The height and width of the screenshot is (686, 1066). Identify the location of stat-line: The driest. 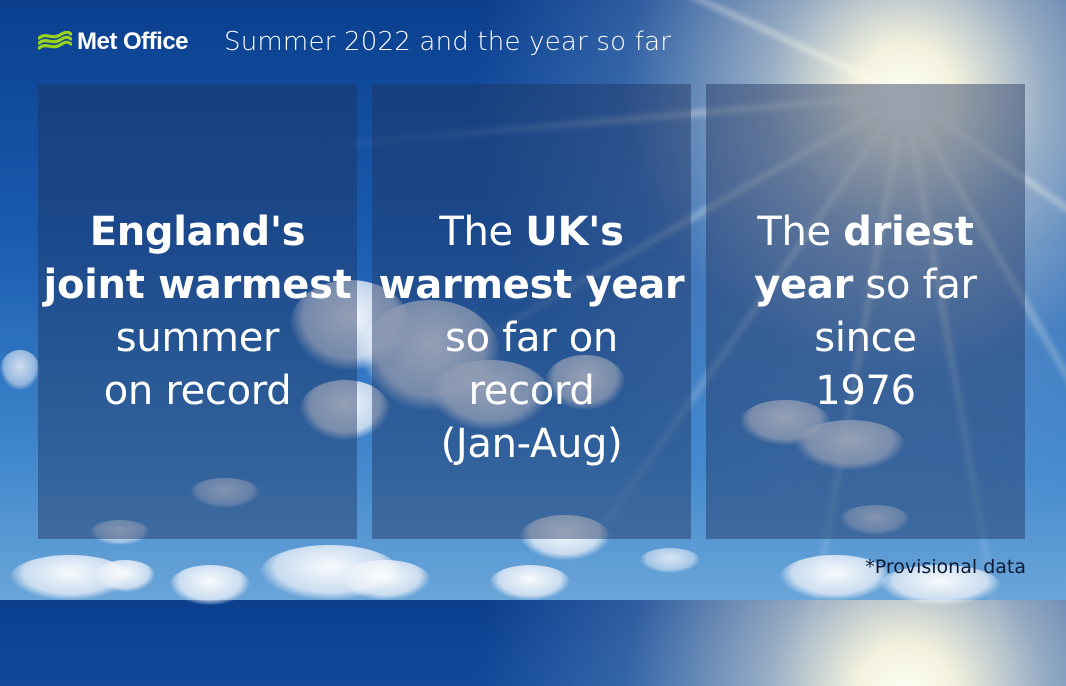
(865, 232).